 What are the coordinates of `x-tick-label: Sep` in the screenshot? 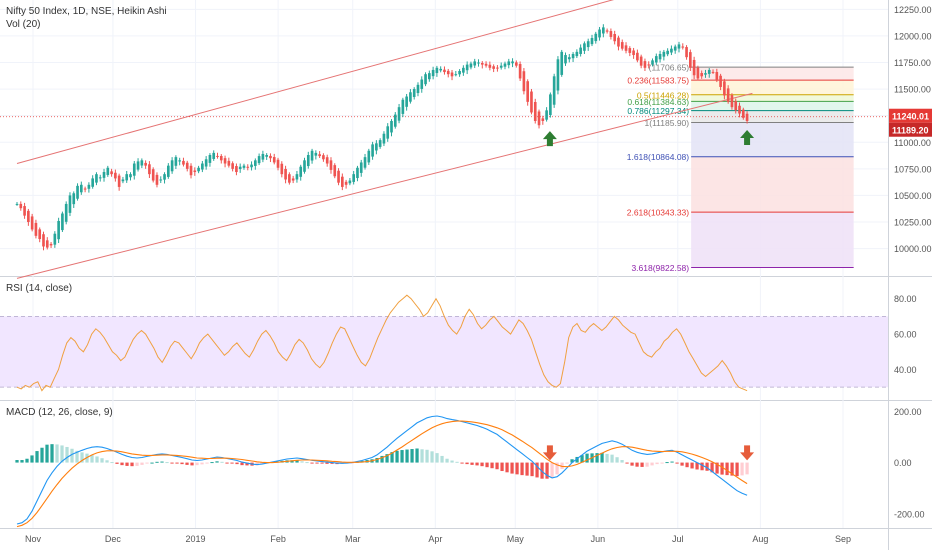 It's located at (843, 539).